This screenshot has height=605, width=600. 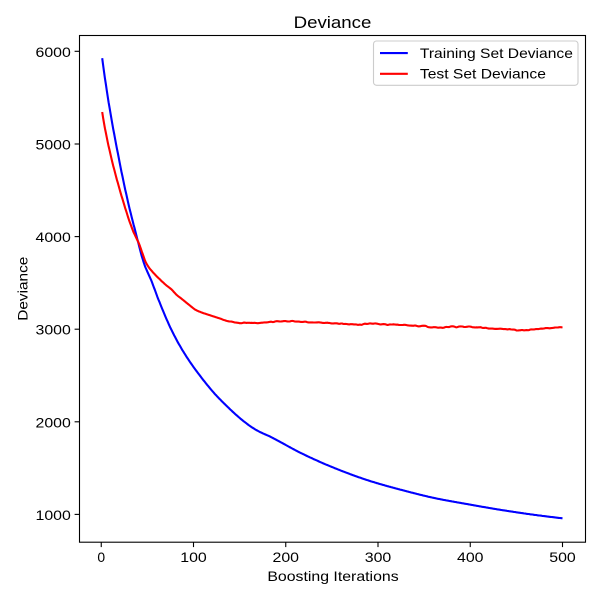 I want to click on svg-text: 200, so click(x=286, y=557).